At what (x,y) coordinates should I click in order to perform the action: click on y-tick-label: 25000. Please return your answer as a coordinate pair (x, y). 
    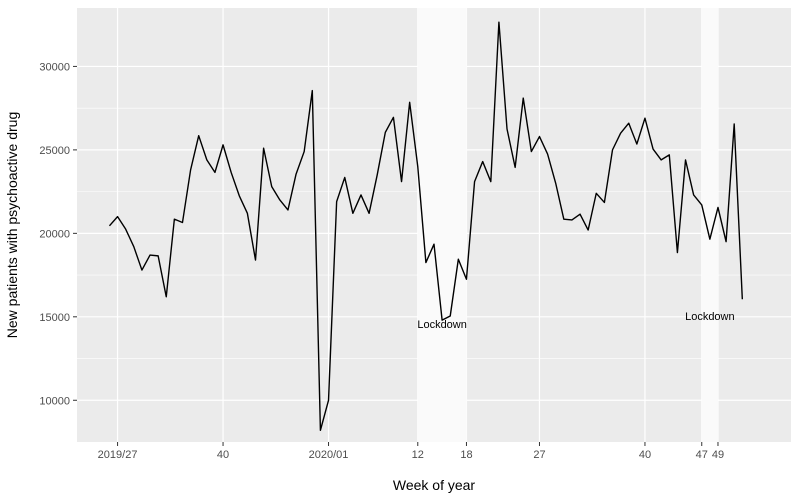
    Looking at the image, I should click on (54, 151).